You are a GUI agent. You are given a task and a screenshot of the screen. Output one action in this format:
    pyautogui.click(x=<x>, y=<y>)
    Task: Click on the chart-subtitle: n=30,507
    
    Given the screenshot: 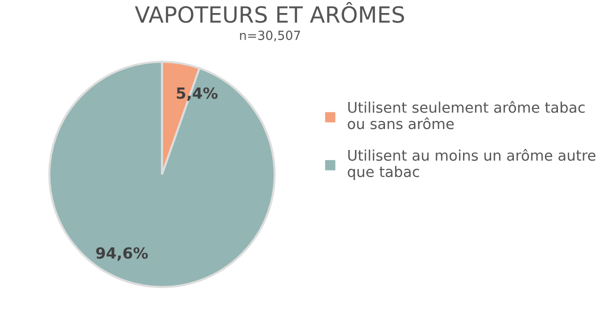 What is the action you would take?
    pyautogui.click(x=270, y=36)
    